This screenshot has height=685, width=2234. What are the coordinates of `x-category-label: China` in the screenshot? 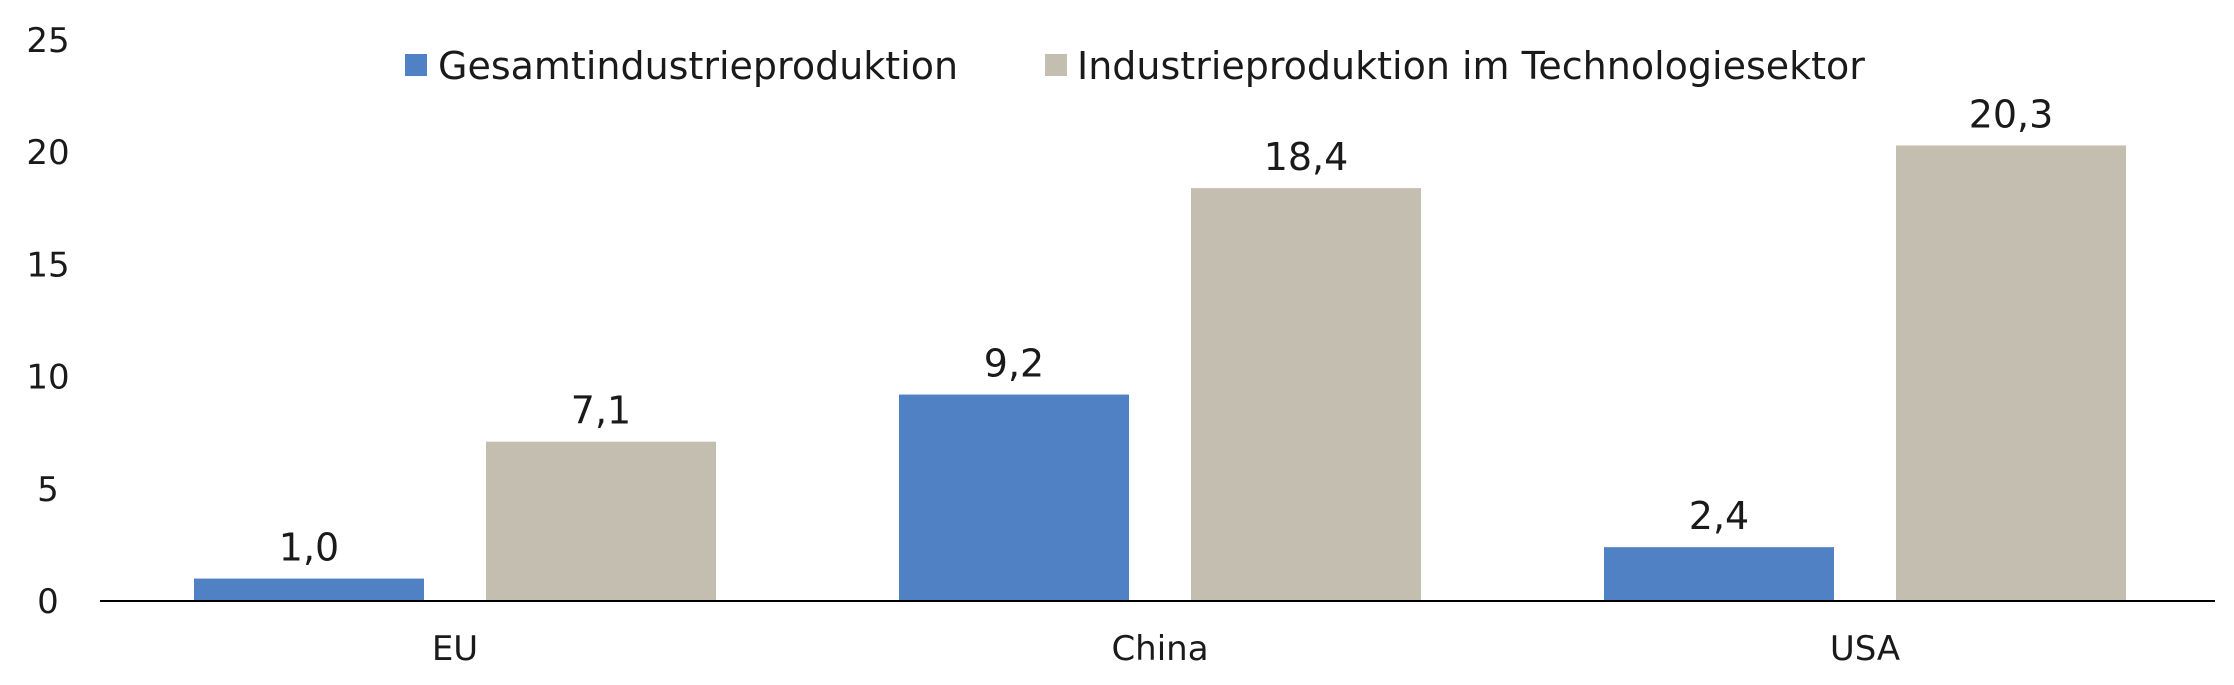 It's located at (1159, 649).